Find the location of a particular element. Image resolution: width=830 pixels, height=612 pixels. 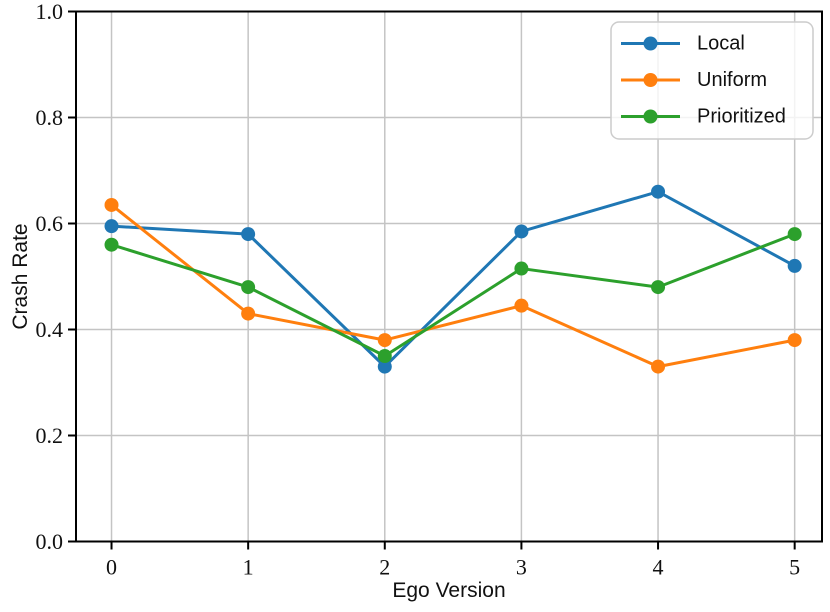

legend-item-prioritized: Prioritized is located at coordinates (703, 117).